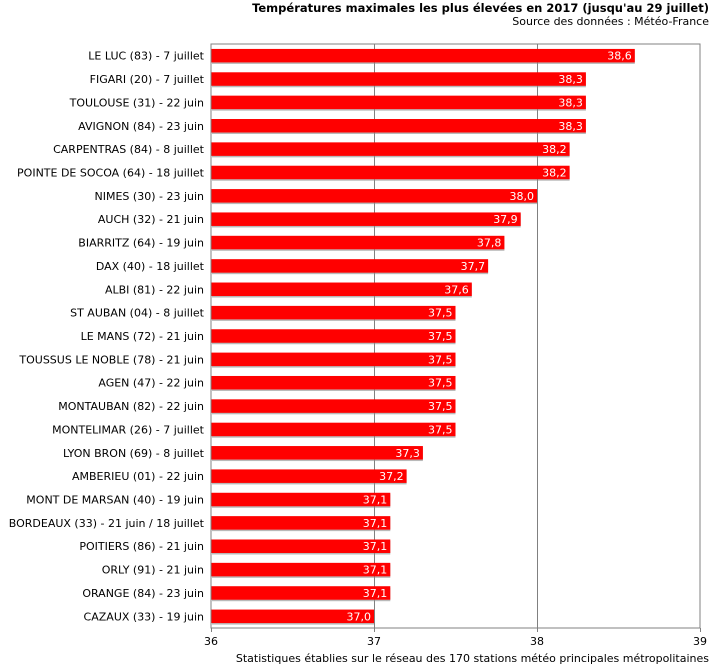 The image size is (715, 670). Describe the element at coordinates (134, 453) in the screenshot. I see `category-label: LYON BRON (69) - 8 juillet` at that location.